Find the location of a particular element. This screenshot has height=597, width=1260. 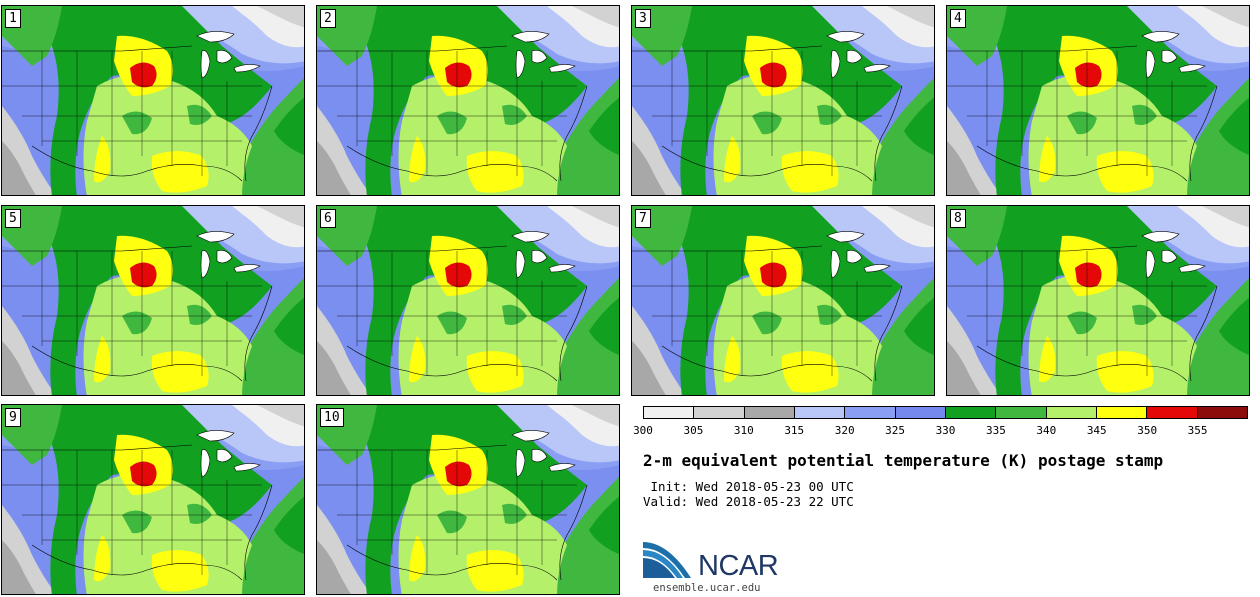

panel-number: 4 is located at coordinates (958, 18).